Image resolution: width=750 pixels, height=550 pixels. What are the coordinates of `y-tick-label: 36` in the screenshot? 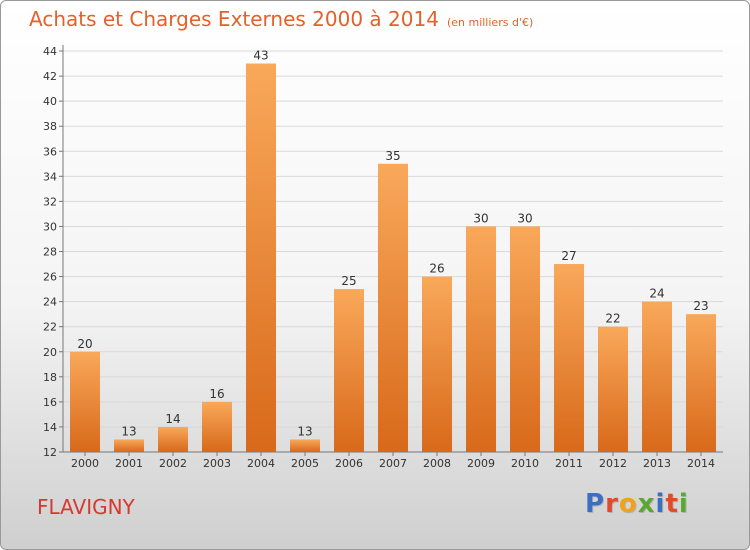 It's located at (50, 151).